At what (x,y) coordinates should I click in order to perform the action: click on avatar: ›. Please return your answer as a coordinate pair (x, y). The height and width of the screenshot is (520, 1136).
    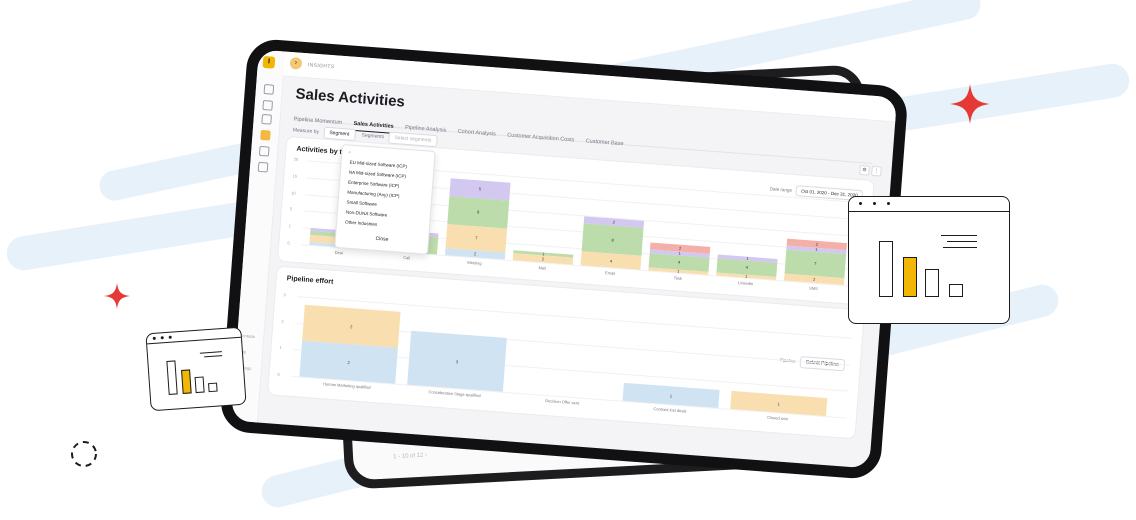
    Looking at the image, I should click on (296, 63).